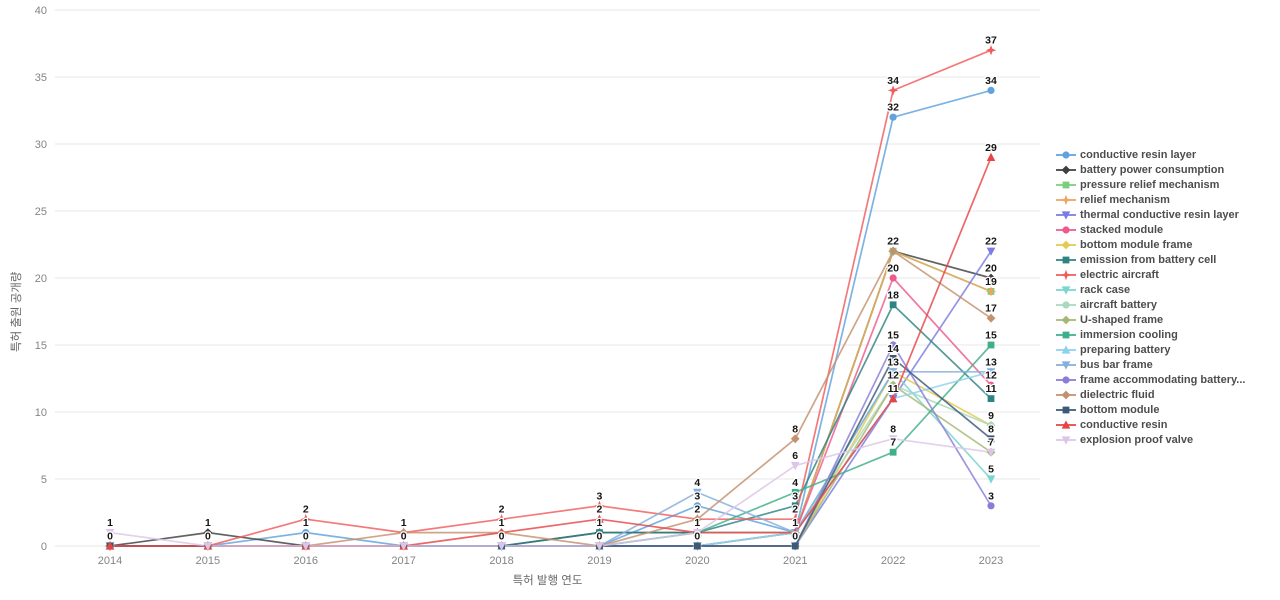  What do you see at coordinates (697, 561) in the screenshot?
I see `x-tick-label: 2020` at bounding box center [697, 561].